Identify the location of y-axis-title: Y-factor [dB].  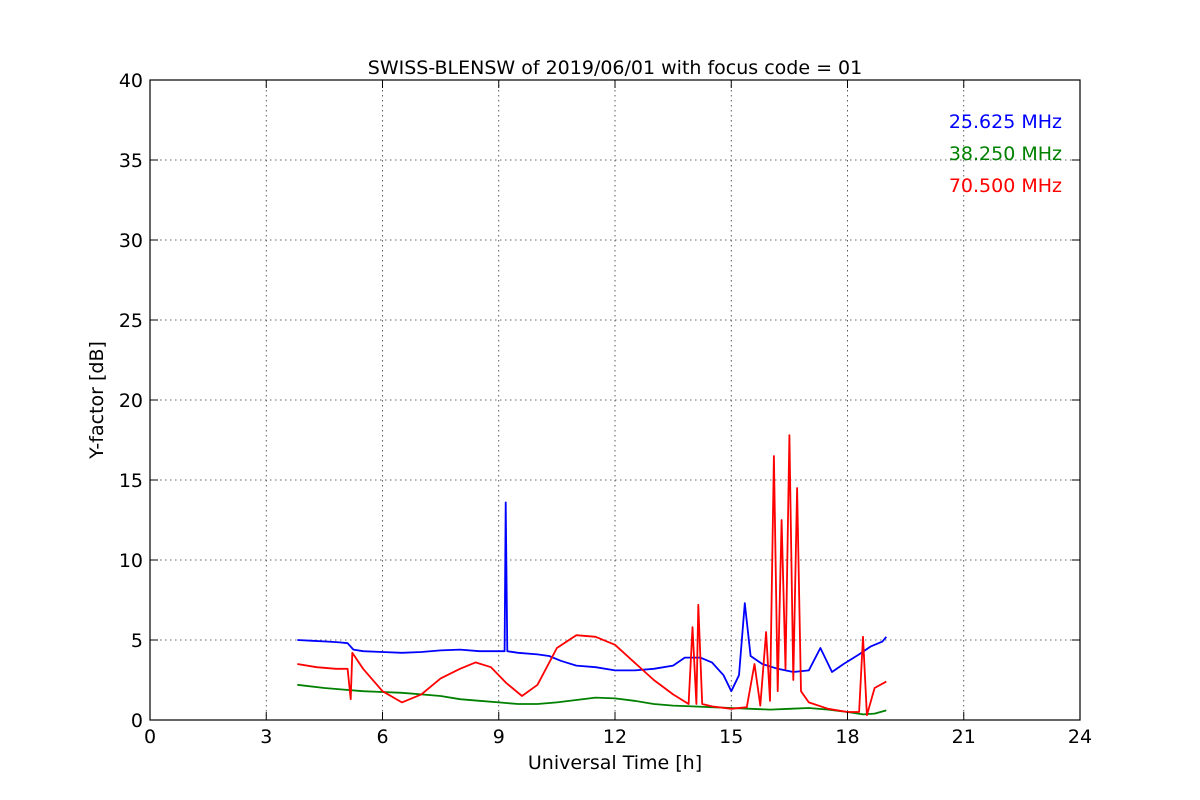
(97, 400).